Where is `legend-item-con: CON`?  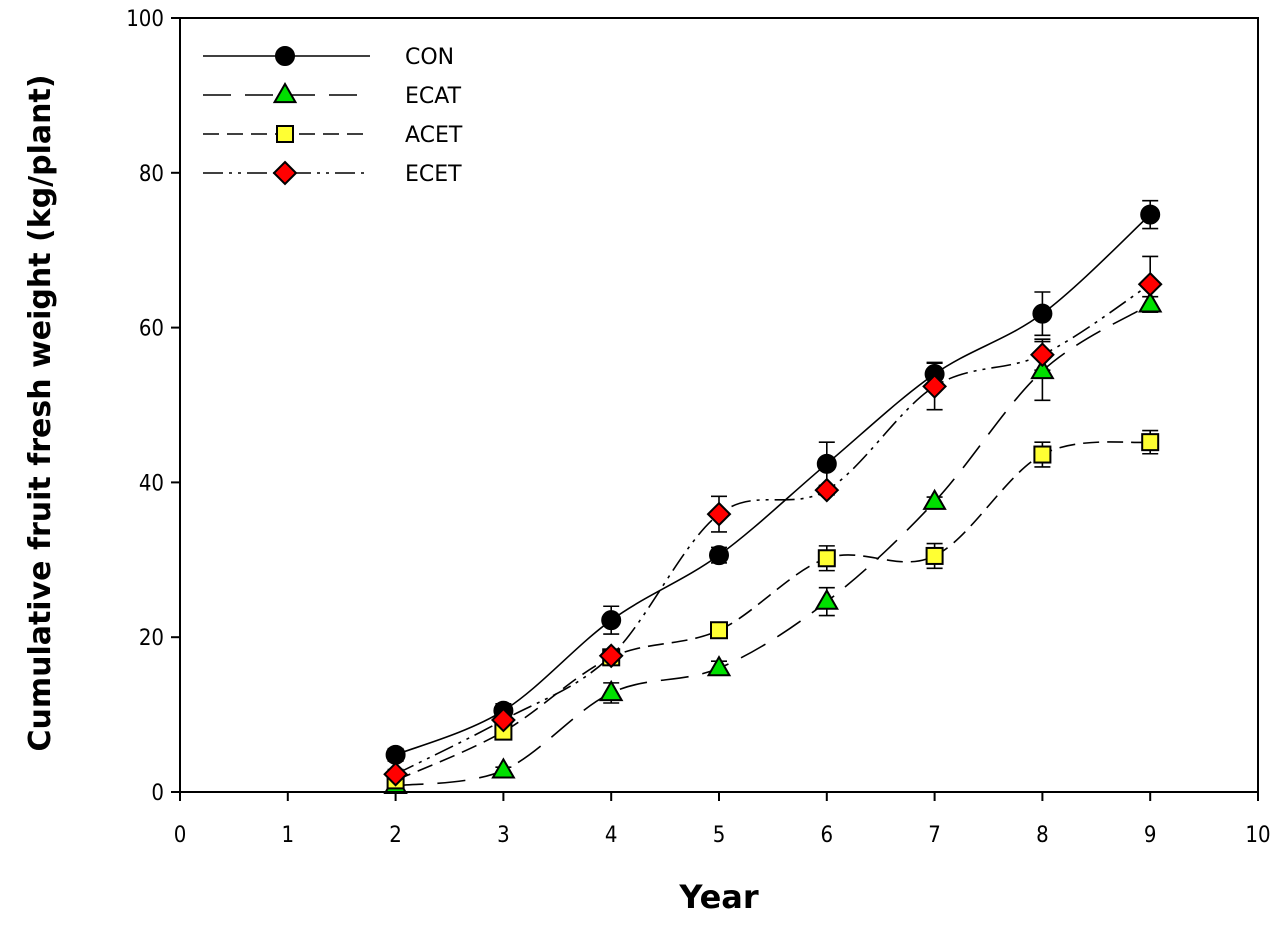
legend-item-con: CON is located at coordinates (328, 57).